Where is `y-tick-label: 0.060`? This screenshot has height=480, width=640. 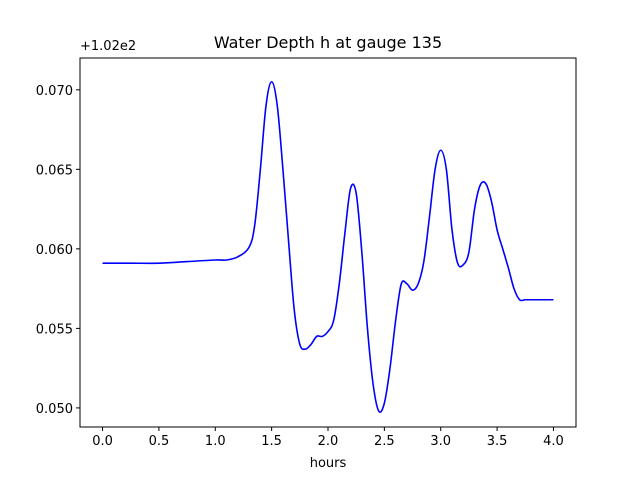
y-tick-label: 0.060 is located at coordinates (54, 250).